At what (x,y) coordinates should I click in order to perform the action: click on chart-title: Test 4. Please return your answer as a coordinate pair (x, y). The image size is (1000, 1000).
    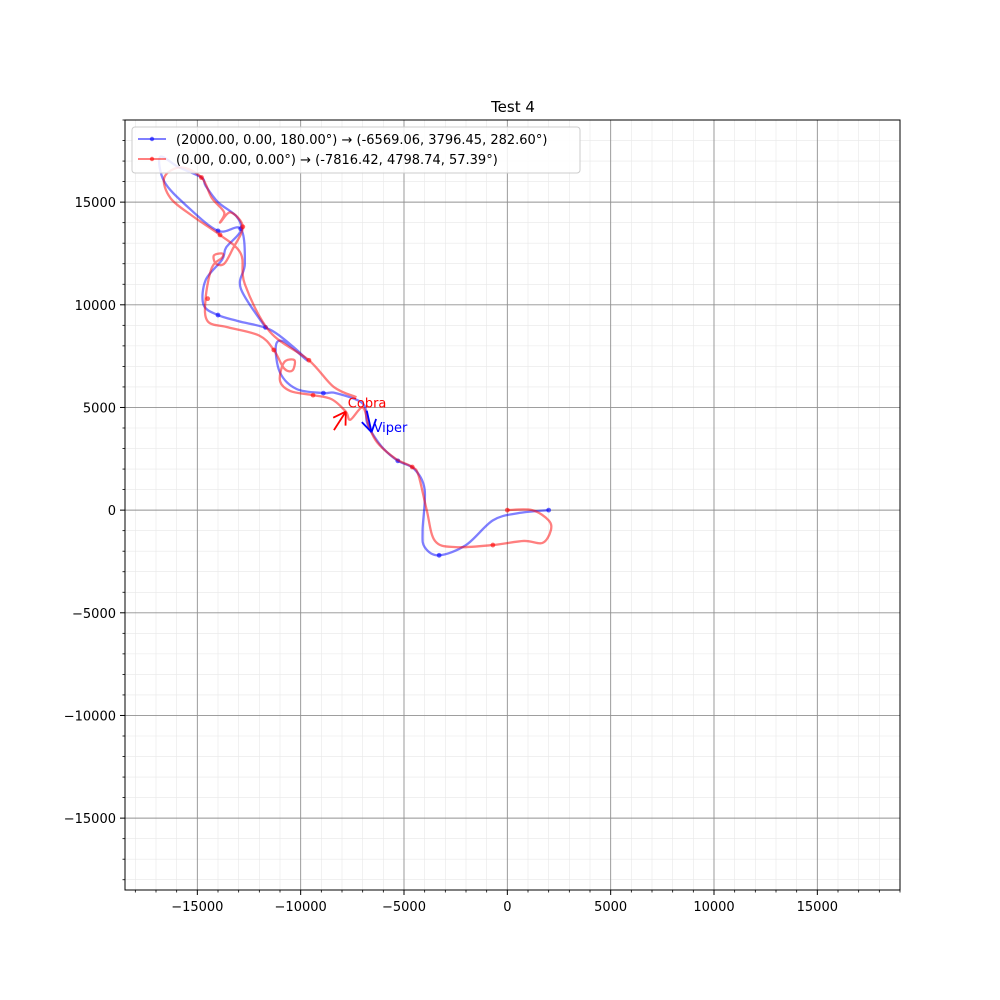
    Looking at the image, I should click on (512, 107).